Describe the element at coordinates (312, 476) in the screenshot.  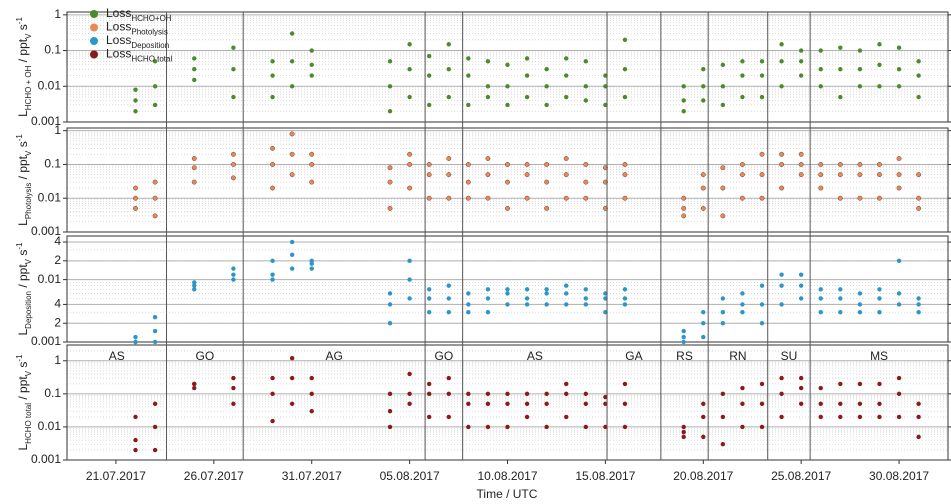
I see `x-tick-label: 31.07.2017` at that location.